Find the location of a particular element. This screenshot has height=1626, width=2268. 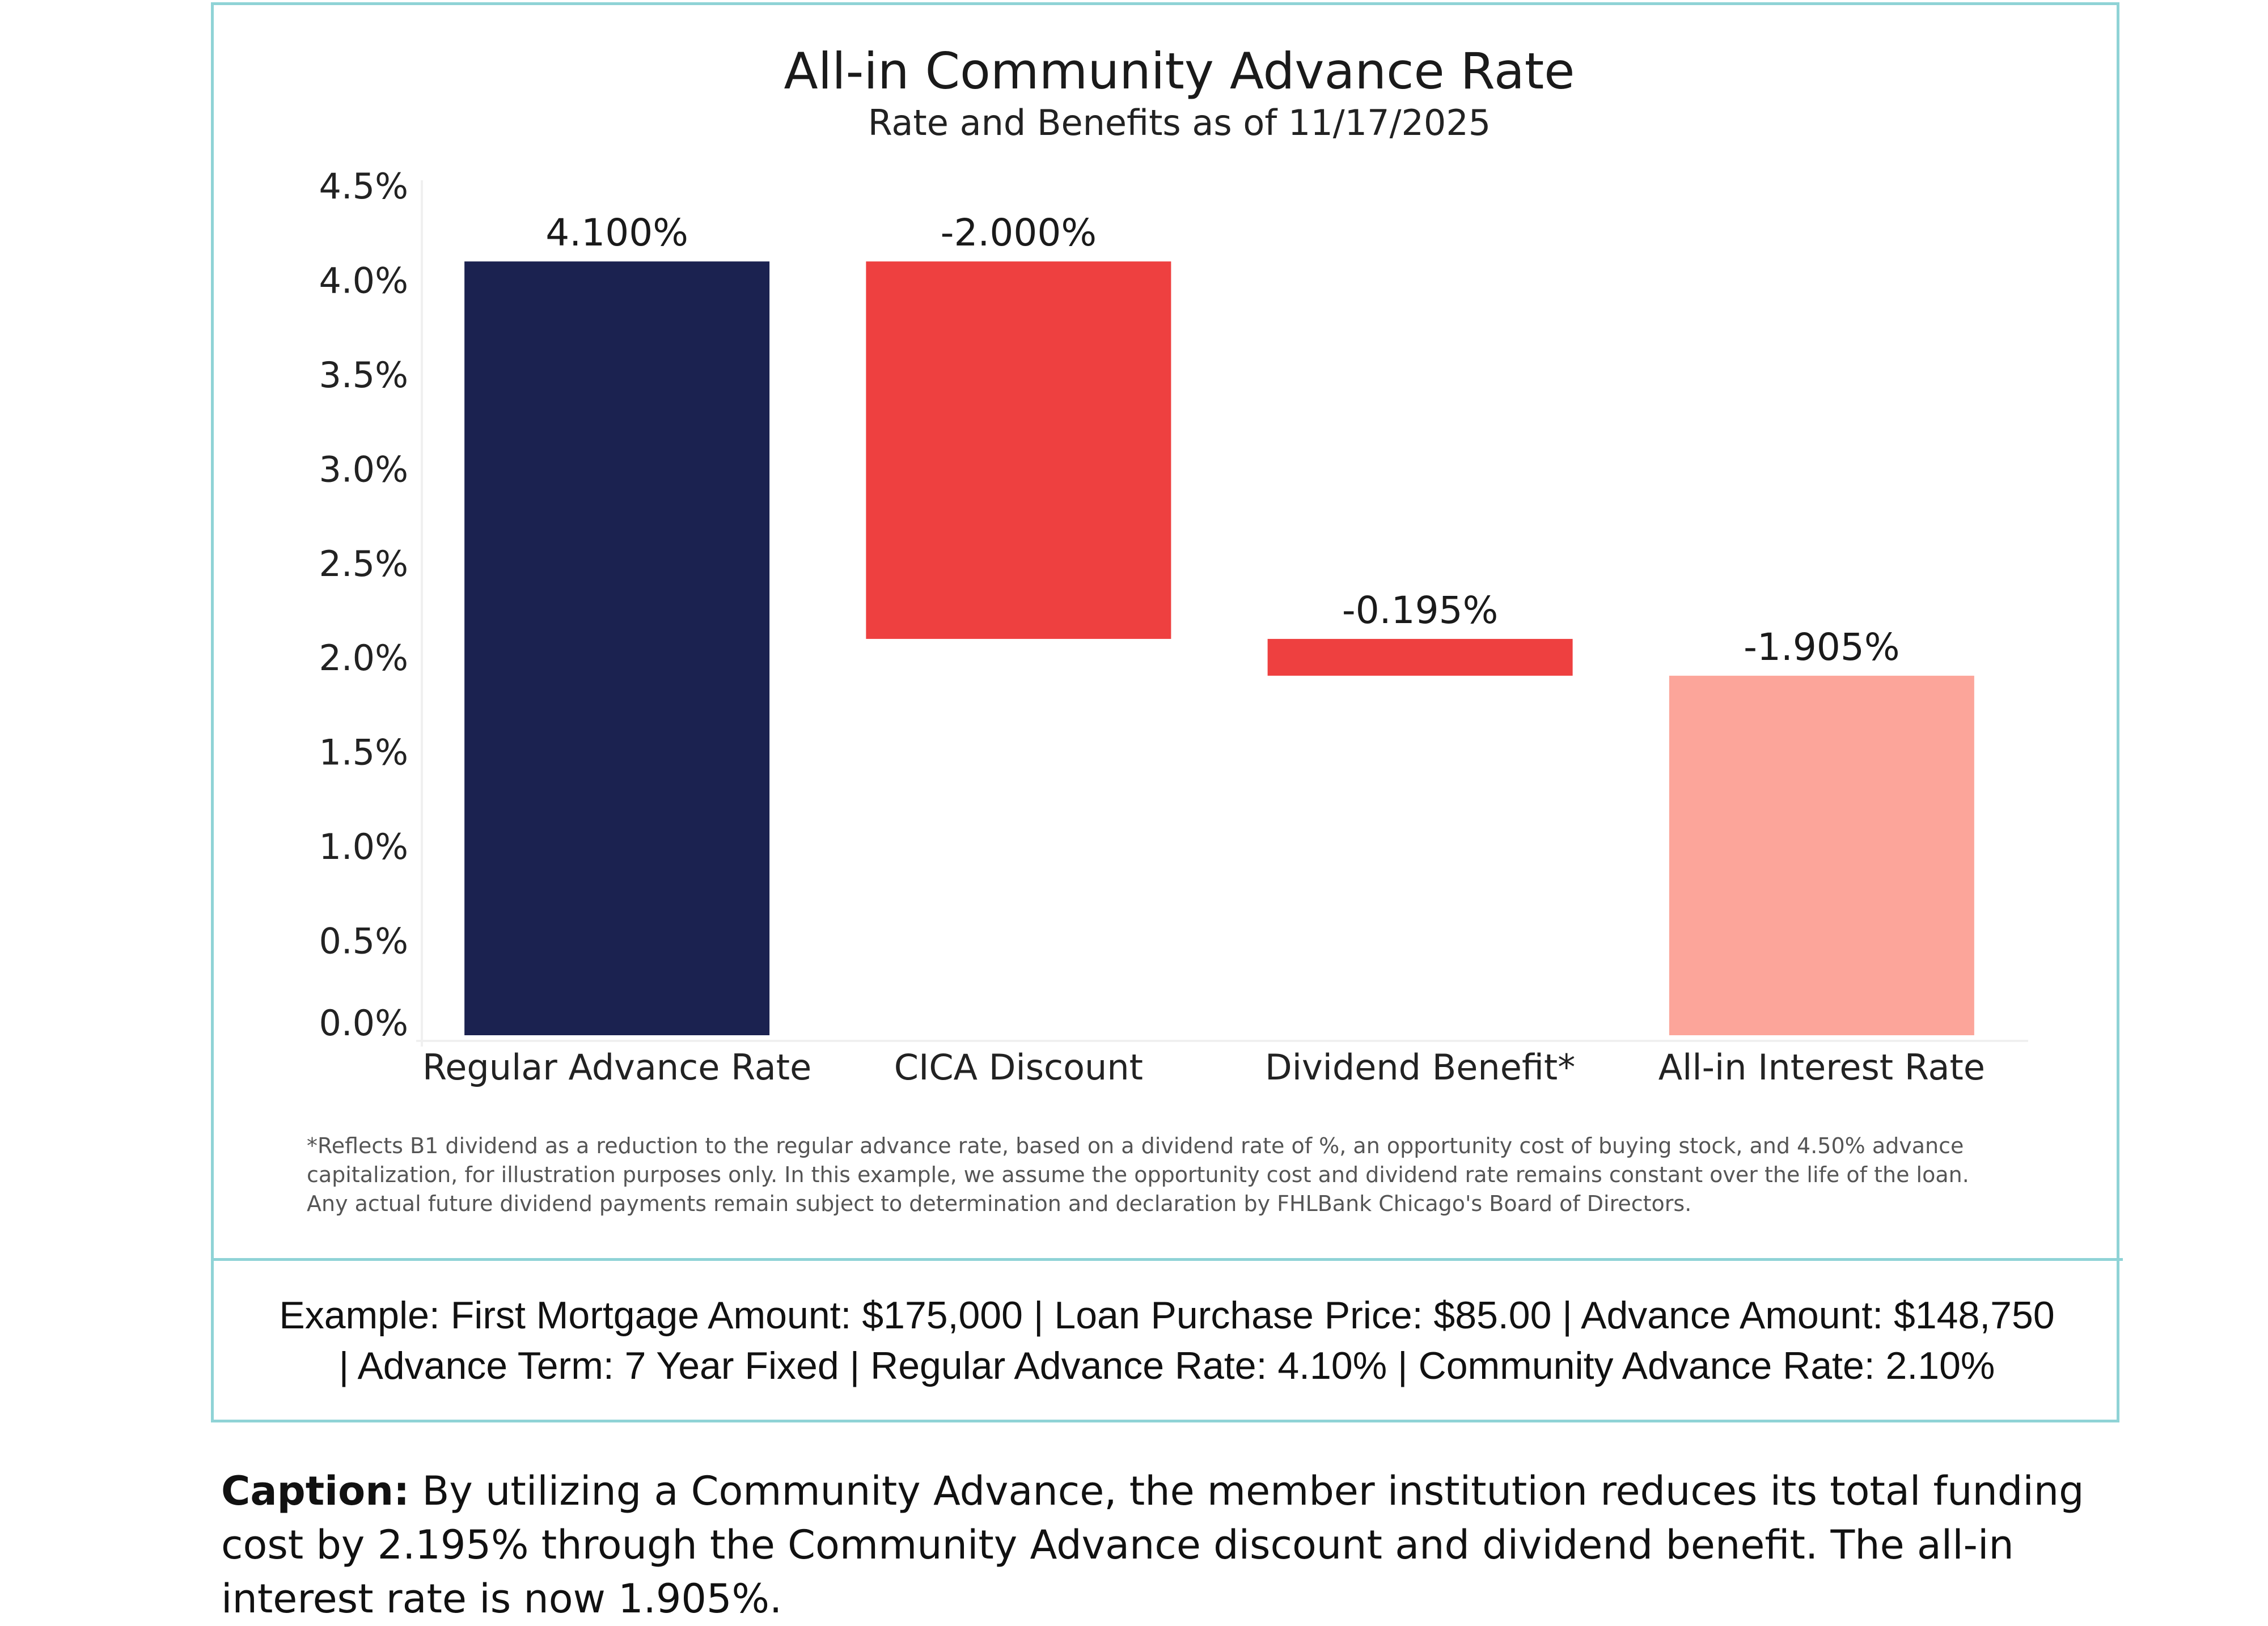

chart-subtitle: Rate and Benefits as of 11/17/2025 is located at coordinates (1179, 122).